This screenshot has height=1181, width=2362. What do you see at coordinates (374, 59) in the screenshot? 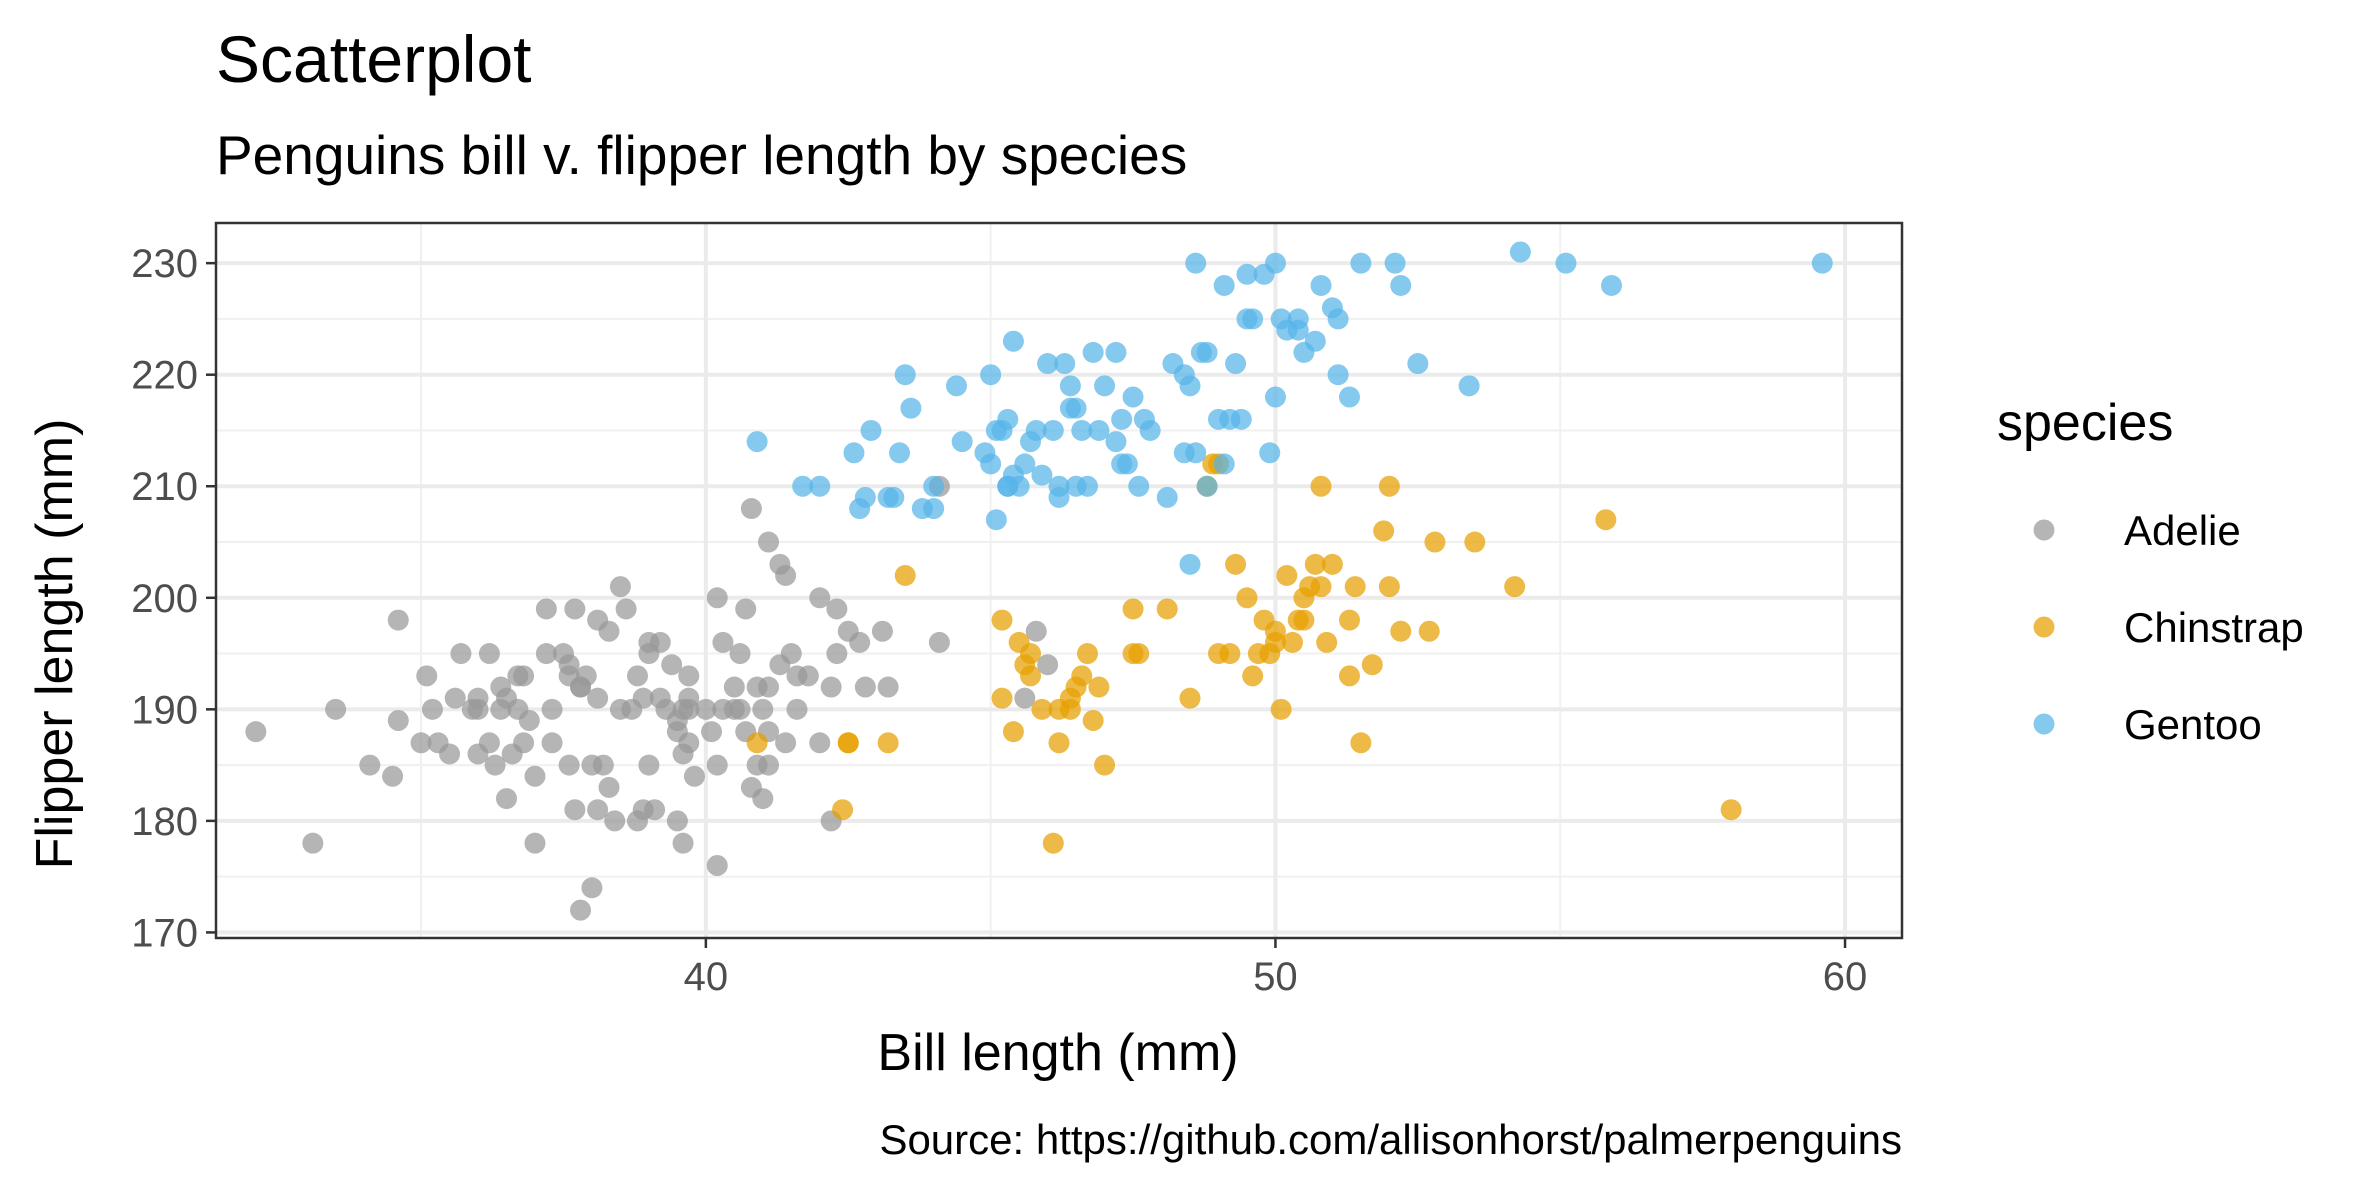
I see `chart-title: Scatterplot` at bounding box center [374, 59].